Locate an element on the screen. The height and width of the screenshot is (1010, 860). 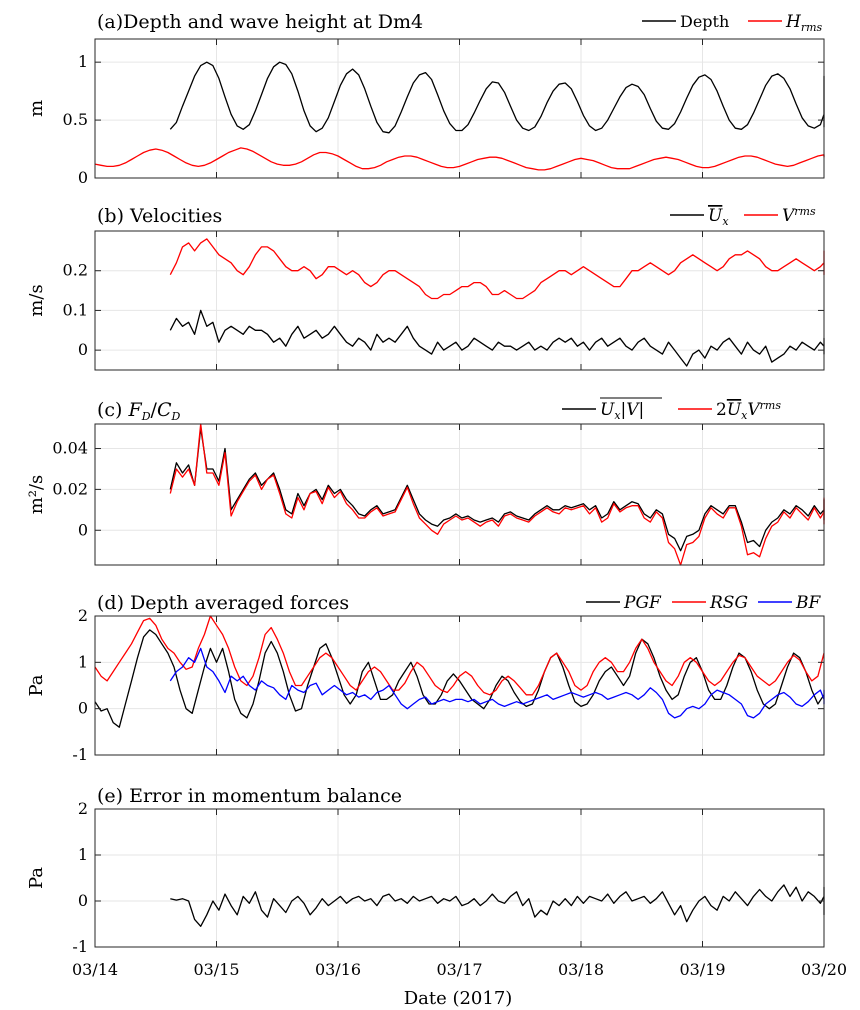
x-tick-label: 03/20 is located at coordinates (824, 969).